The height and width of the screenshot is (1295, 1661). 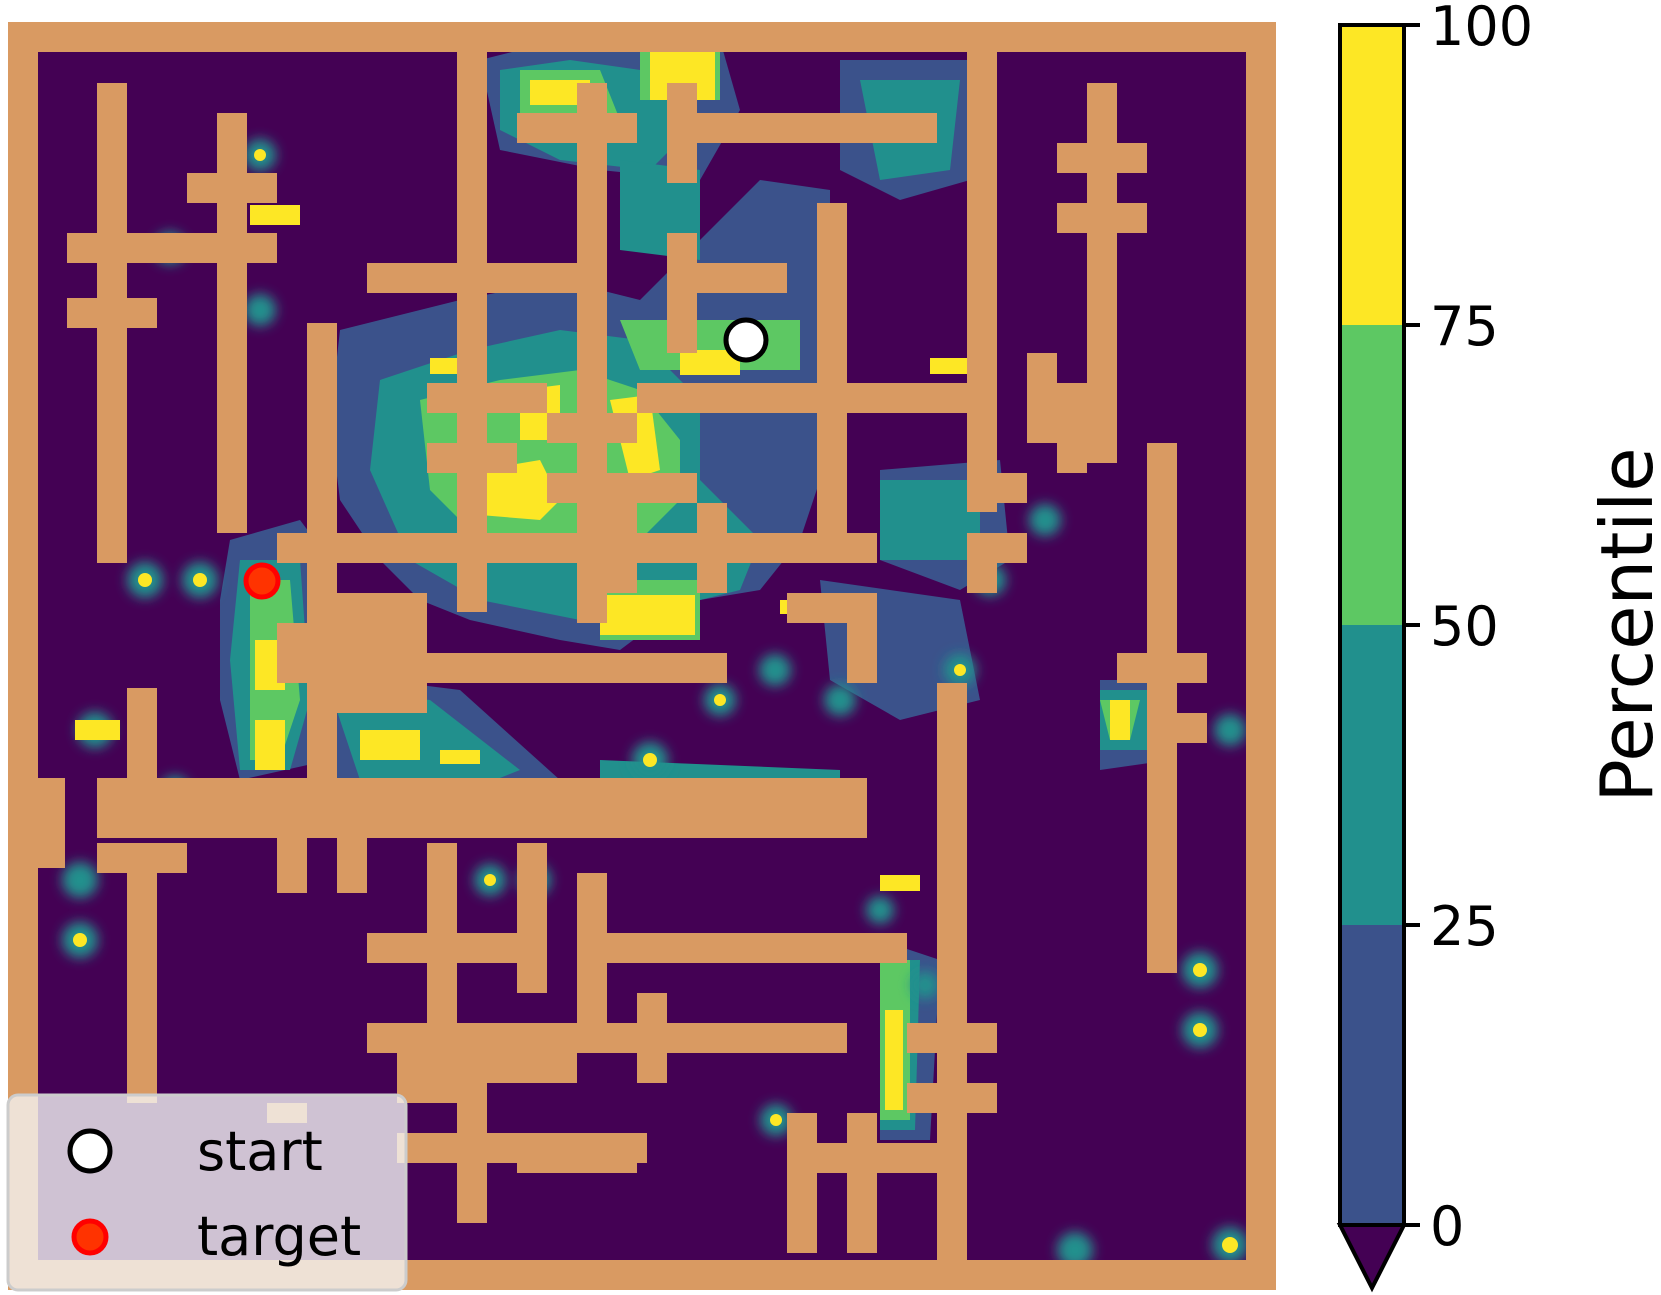 I want to click on colorbar-tick-label-0: 0, so click(x=1447, y=1226).